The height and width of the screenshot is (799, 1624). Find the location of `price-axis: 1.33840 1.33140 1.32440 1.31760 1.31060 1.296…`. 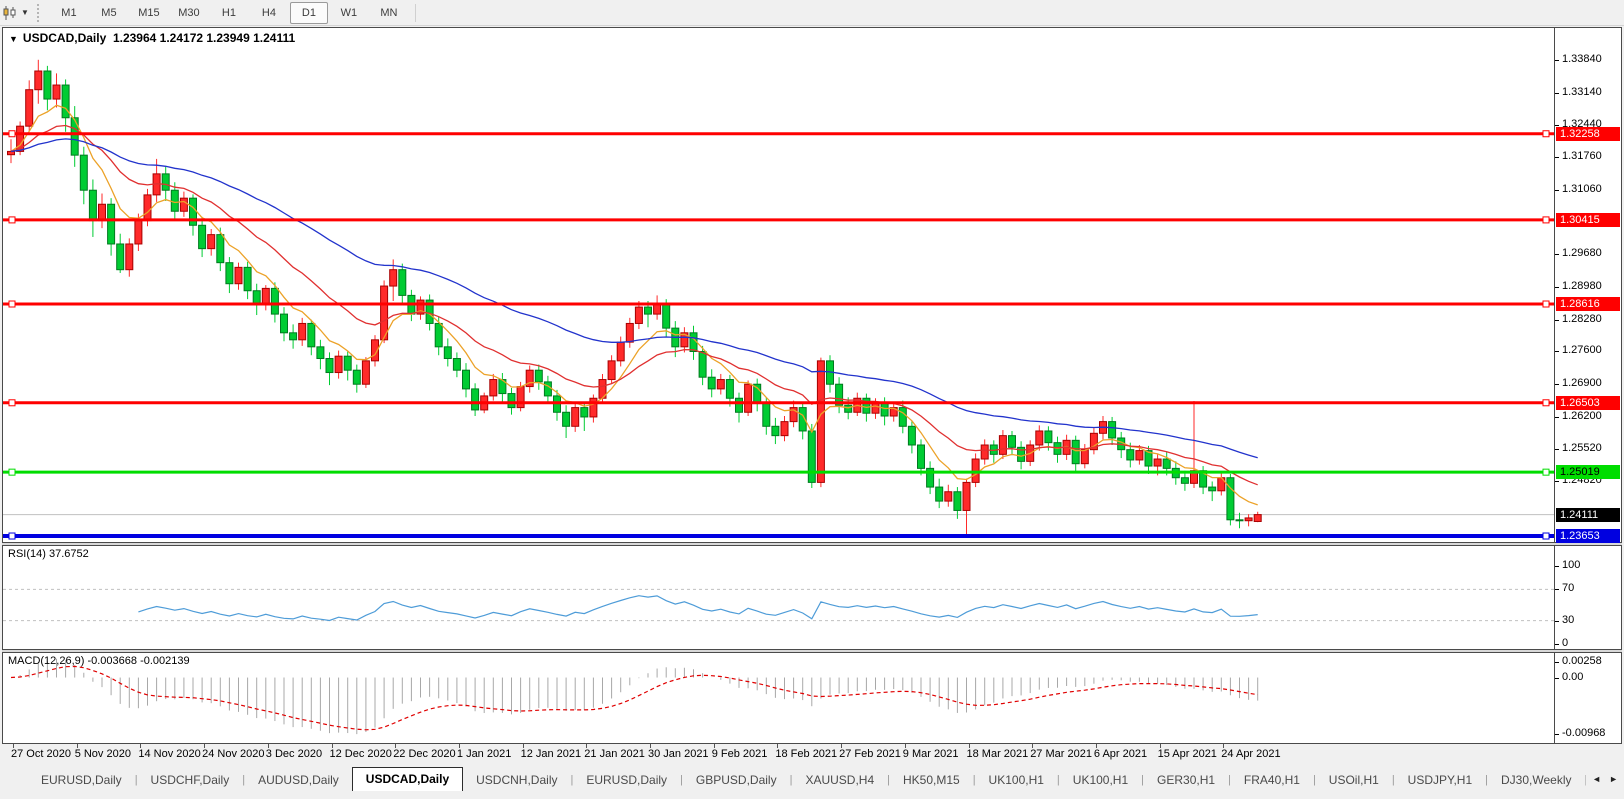

price-axis: 1.33840 1.33140 1.32440 1.31760 1.31060 1.296… is located at coordinates (1587, 289).